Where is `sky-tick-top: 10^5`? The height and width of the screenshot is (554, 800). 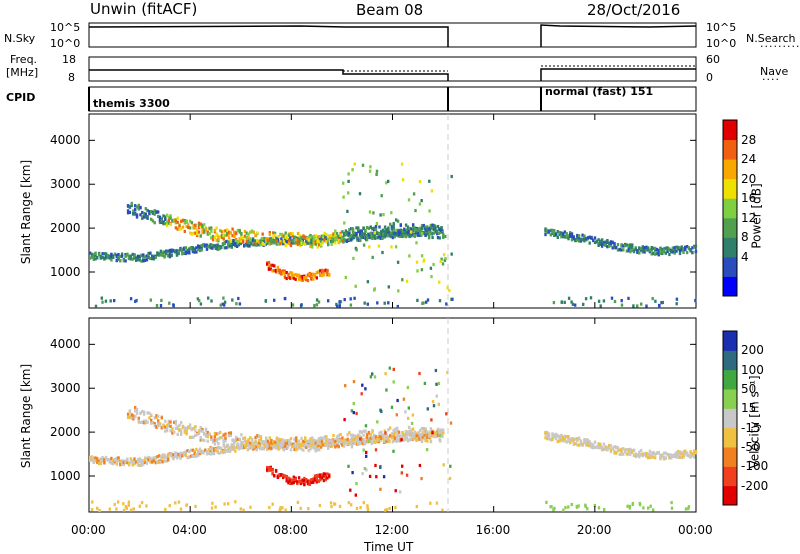 sky-tick-top: 10^5 is located at coordinates (65, 27).